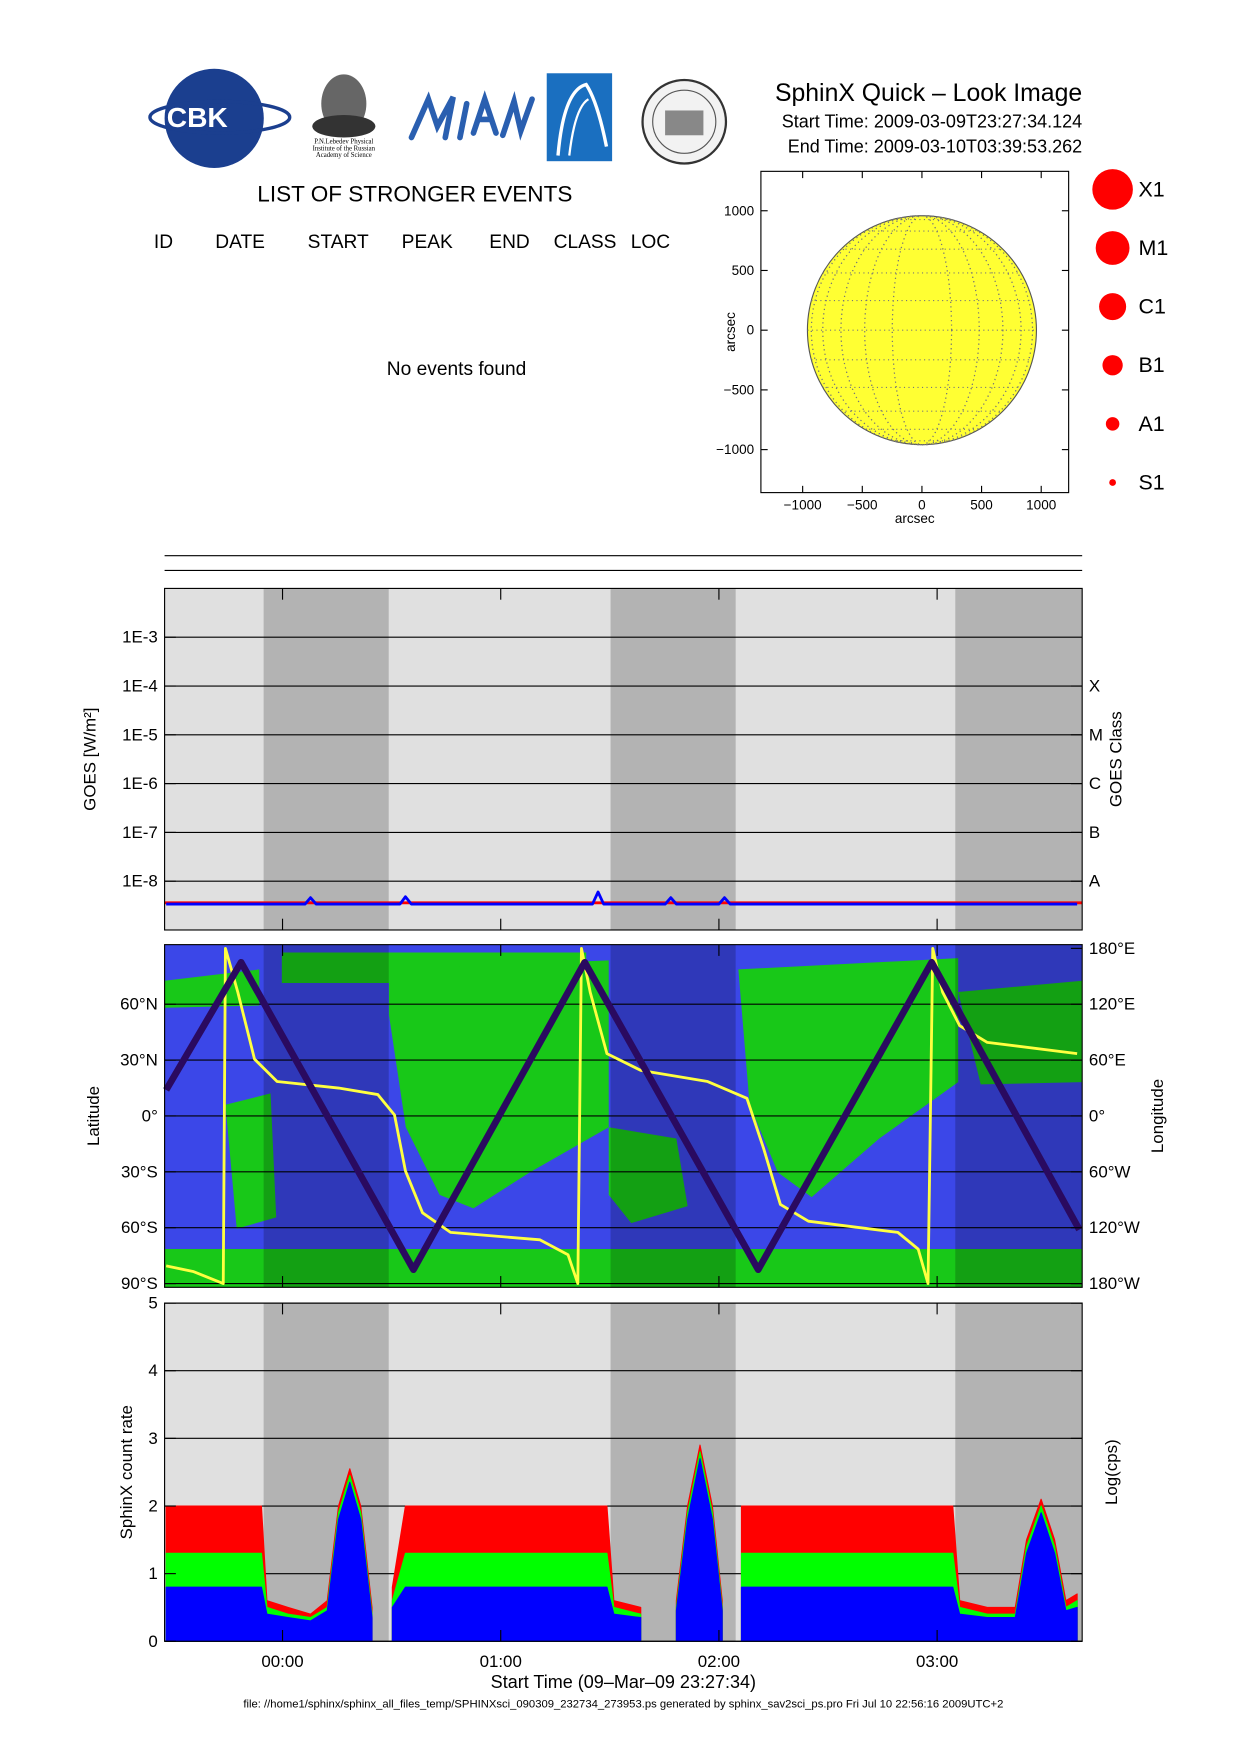  I want to click on events-column: END, so click(509, 242).